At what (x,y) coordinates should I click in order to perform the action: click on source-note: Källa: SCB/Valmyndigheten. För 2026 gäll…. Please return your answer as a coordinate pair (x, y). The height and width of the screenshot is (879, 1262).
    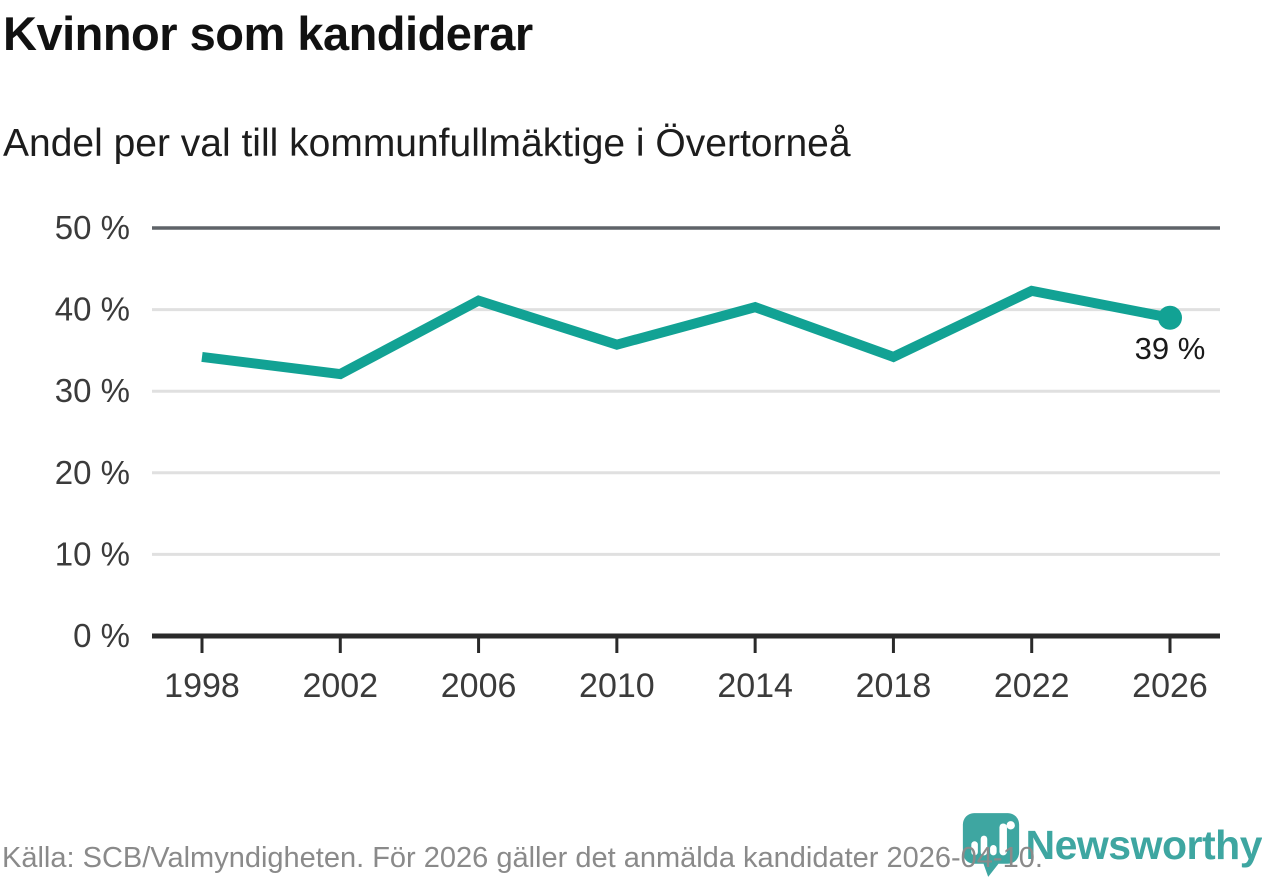
    Looking at the image, I should click on (522, 858).